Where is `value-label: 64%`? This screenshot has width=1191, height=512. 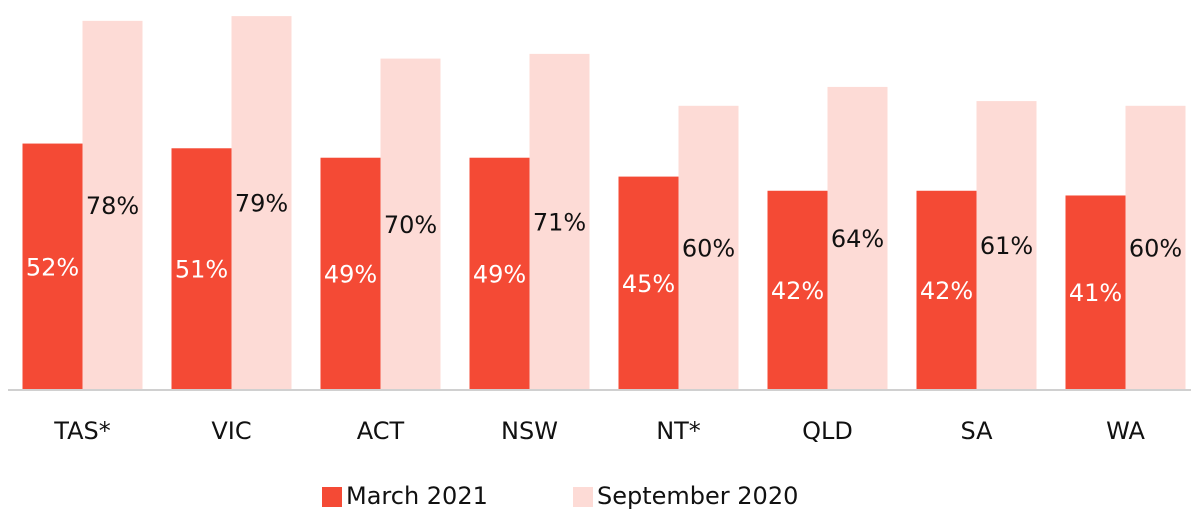
value-label: 64% is located at coordinates (857, 239).